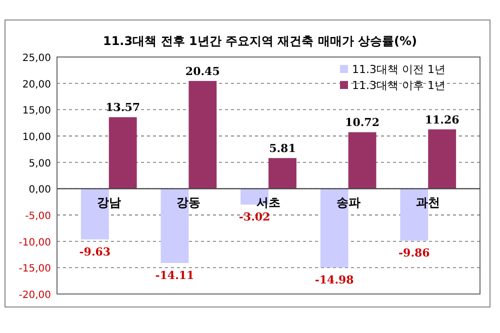  I want to click on x-tick-label: 서초, so click(268, 203).